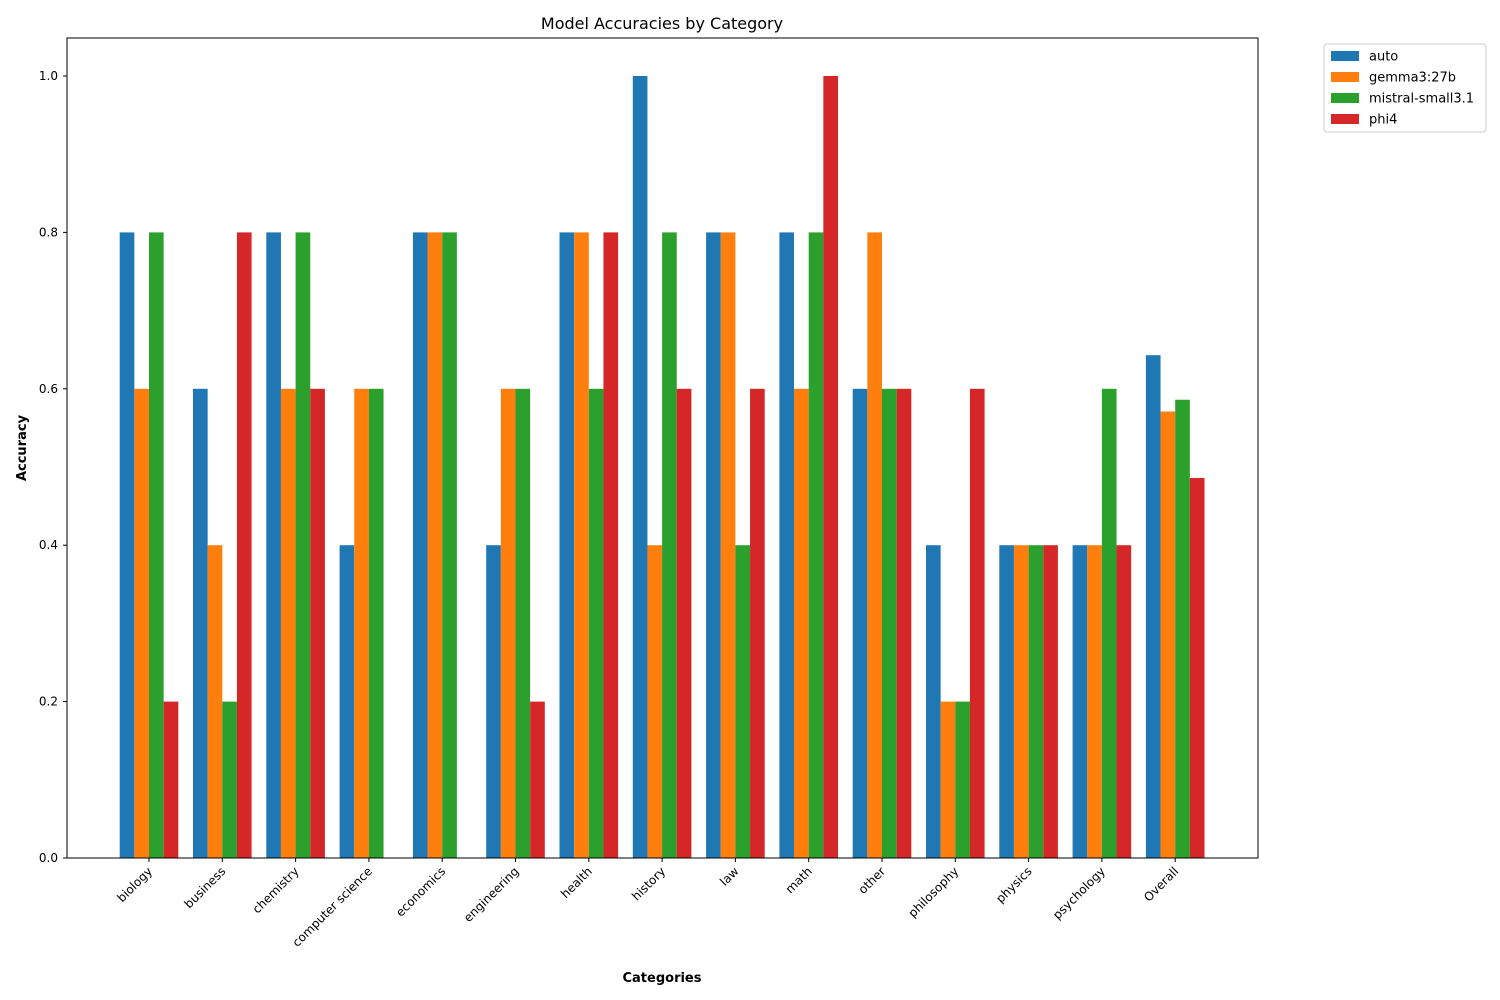 The height and width of the screenshot is (1000, 1500). What do you see at coordinates (288, 623) in the screenshot?
I see `bar-gemma3-27b-chemistry` at bounding box center [288, 623].